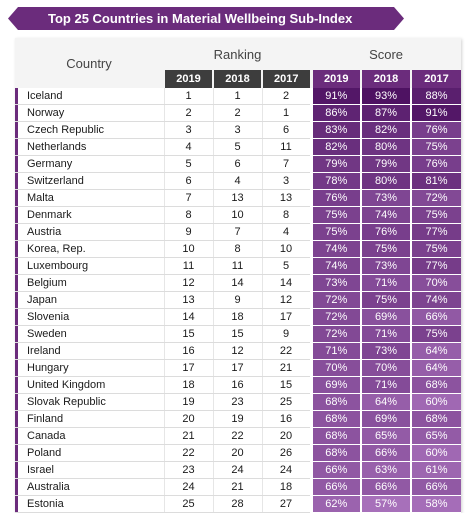  Describe the element at coordinates (286, 470) in the screenshot. I see `rank-cell-2017: 24` at that location.